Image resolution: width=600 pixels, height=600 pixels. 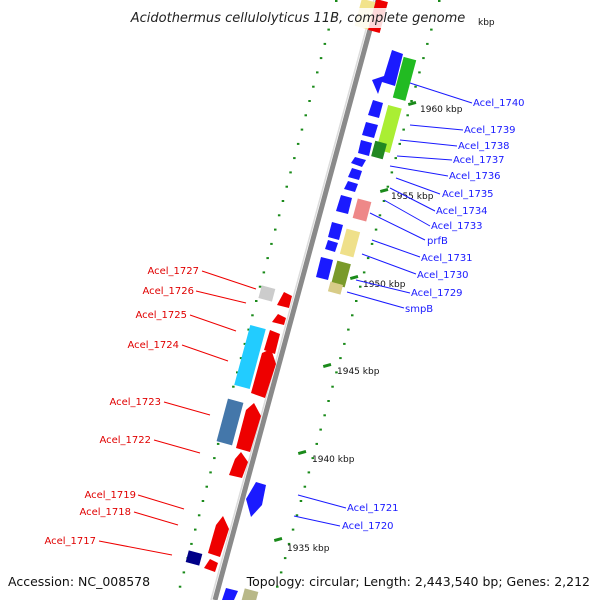 What do you see at coordinates (437, 293) in the screenshot?
I see `gene-label: Acel_1729` at bounding box center [437, 293].